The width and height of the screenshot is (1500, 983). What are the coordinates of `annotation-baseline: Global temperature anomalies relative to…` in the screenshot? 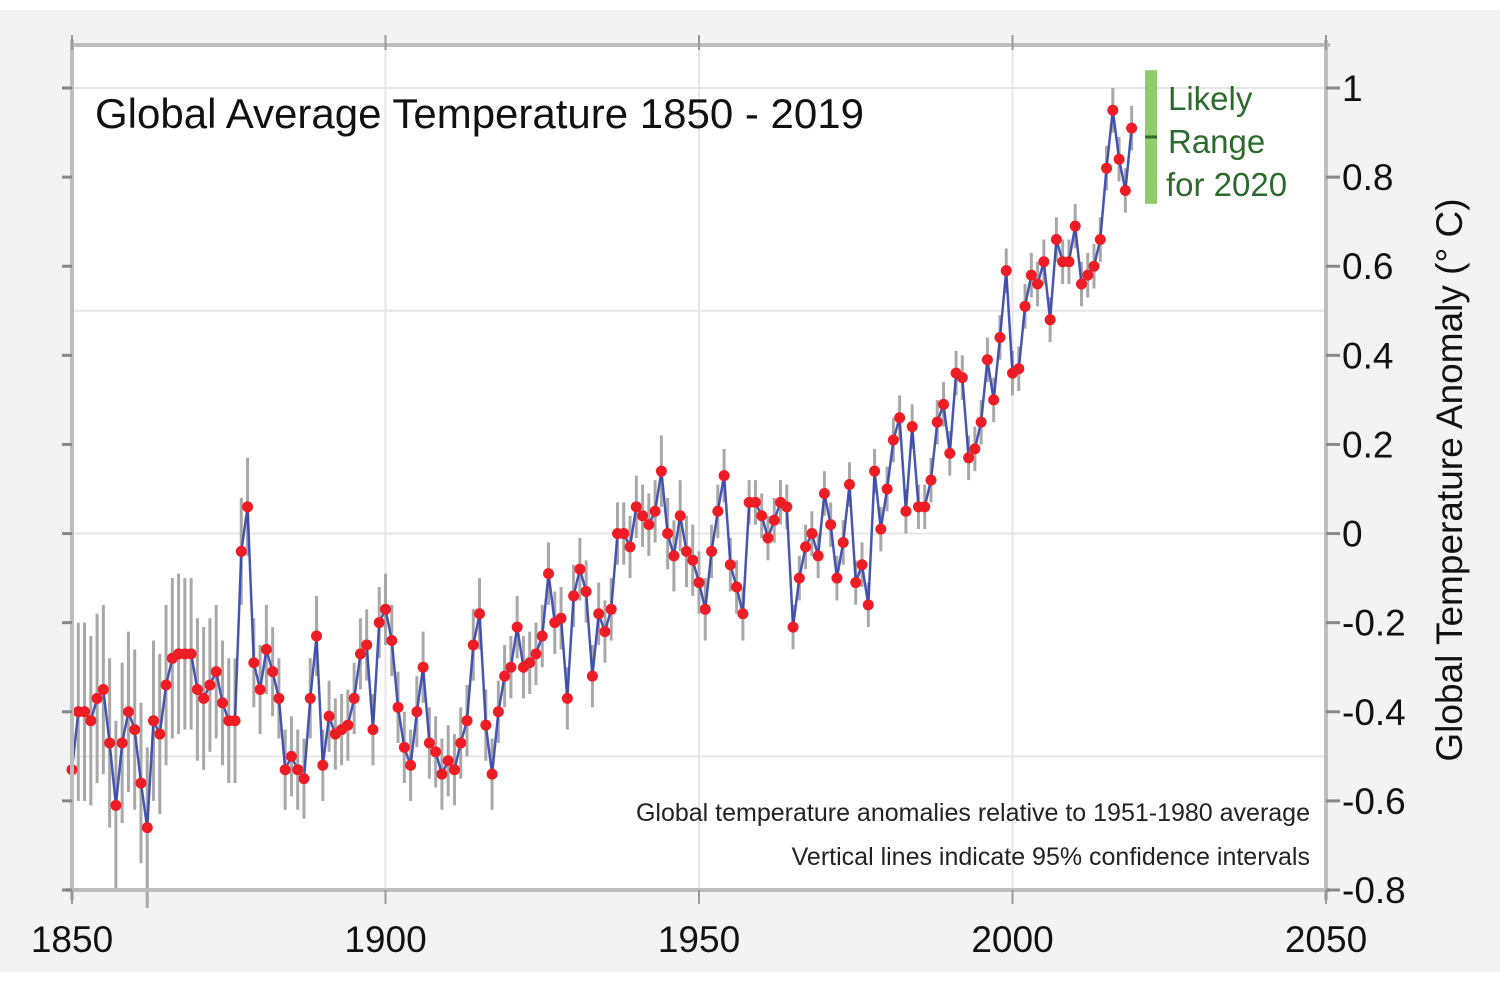 It's located at (973, 813).